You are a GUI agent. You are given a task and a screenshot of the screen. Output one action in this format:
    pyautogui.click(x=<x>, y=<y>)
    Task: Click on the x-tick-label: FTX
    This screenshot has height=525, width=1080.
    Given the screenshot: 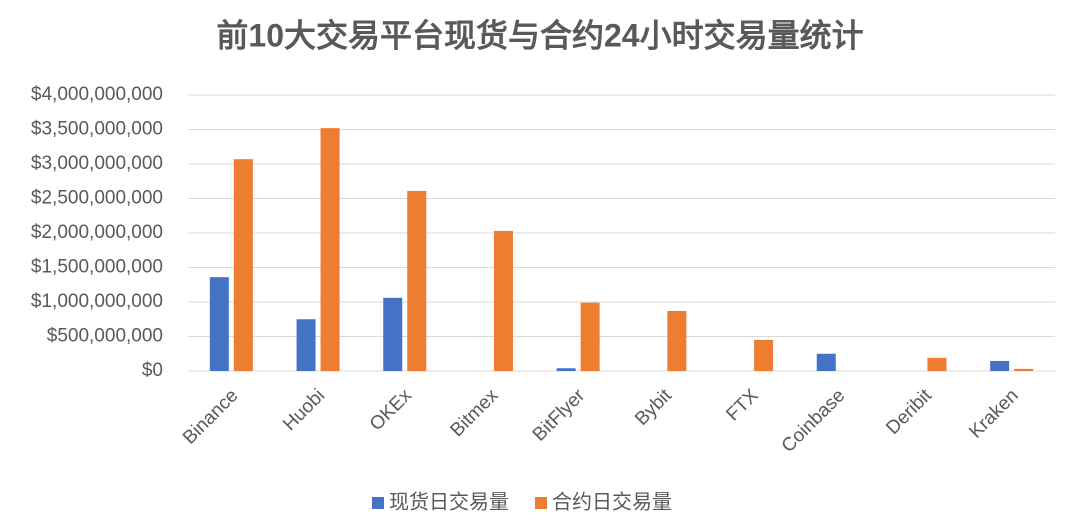 What is the action you would take?
    pyautogui.click(x=742, y=405)
    